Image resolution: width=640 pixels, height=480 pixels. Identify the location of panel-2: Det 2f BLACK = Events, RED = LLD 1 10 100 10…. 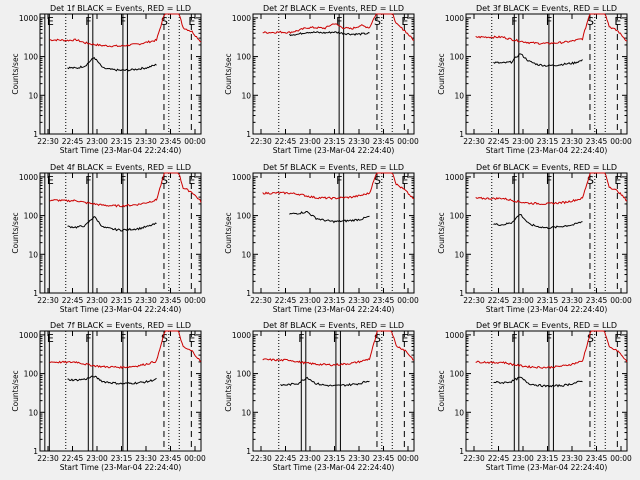
(321, 79).